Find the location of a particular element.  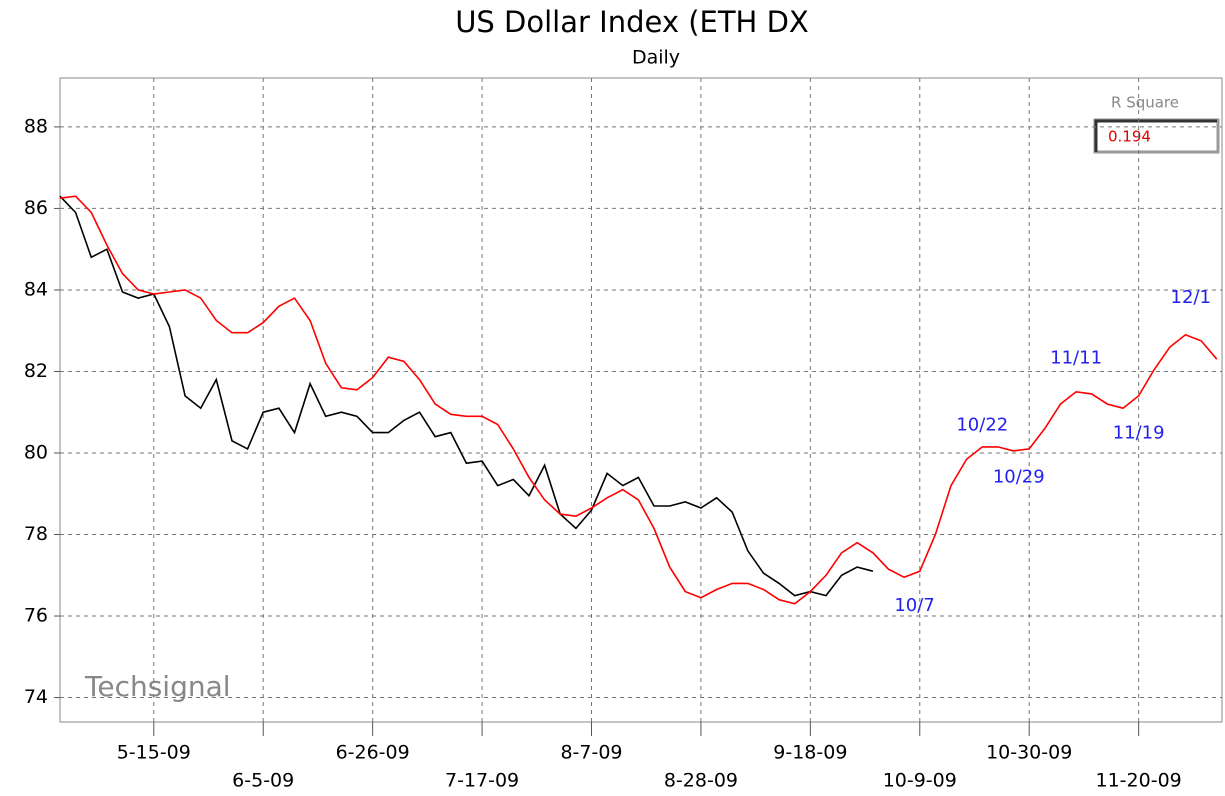

annotation: 11/19 is located at coordinates (1139, 432).